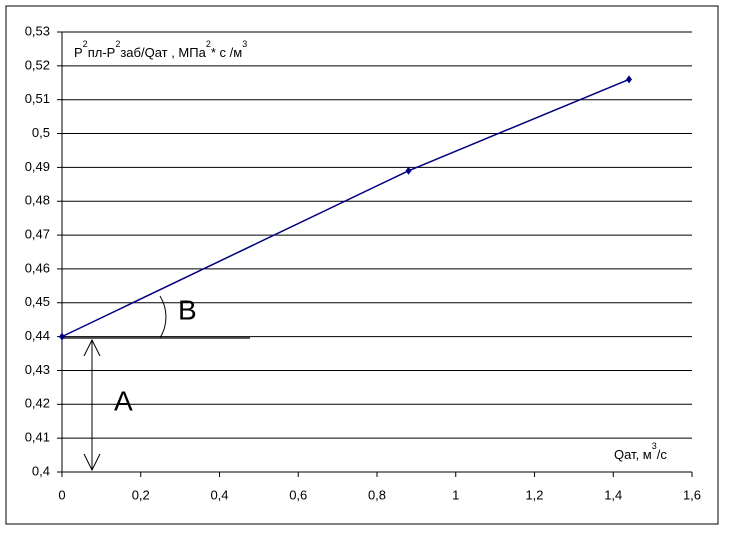  I want to click on x-tick-label: 0, so click(61, 494).